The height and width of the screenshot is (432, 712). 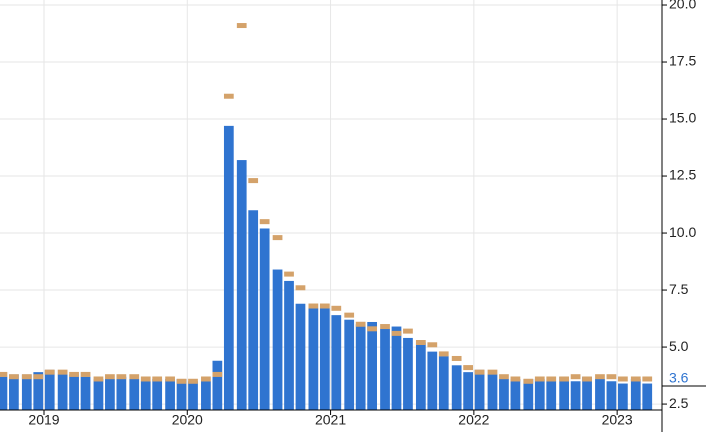 I want to click on x-tick-label: 2020, so click(x=187, y=420).